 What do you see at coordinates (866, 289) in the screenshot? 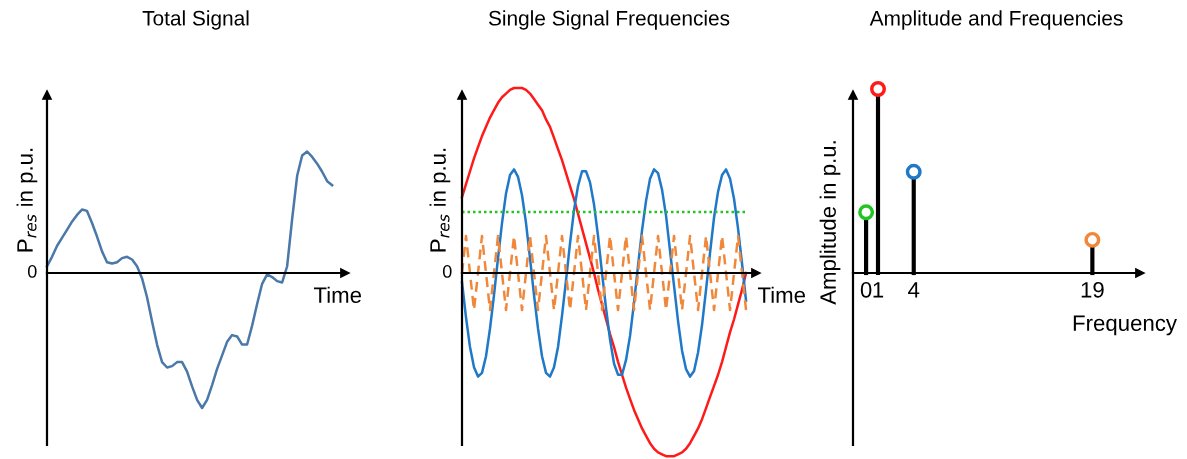
I see `x-tick-label: 0` at bounding box center [866, 289].